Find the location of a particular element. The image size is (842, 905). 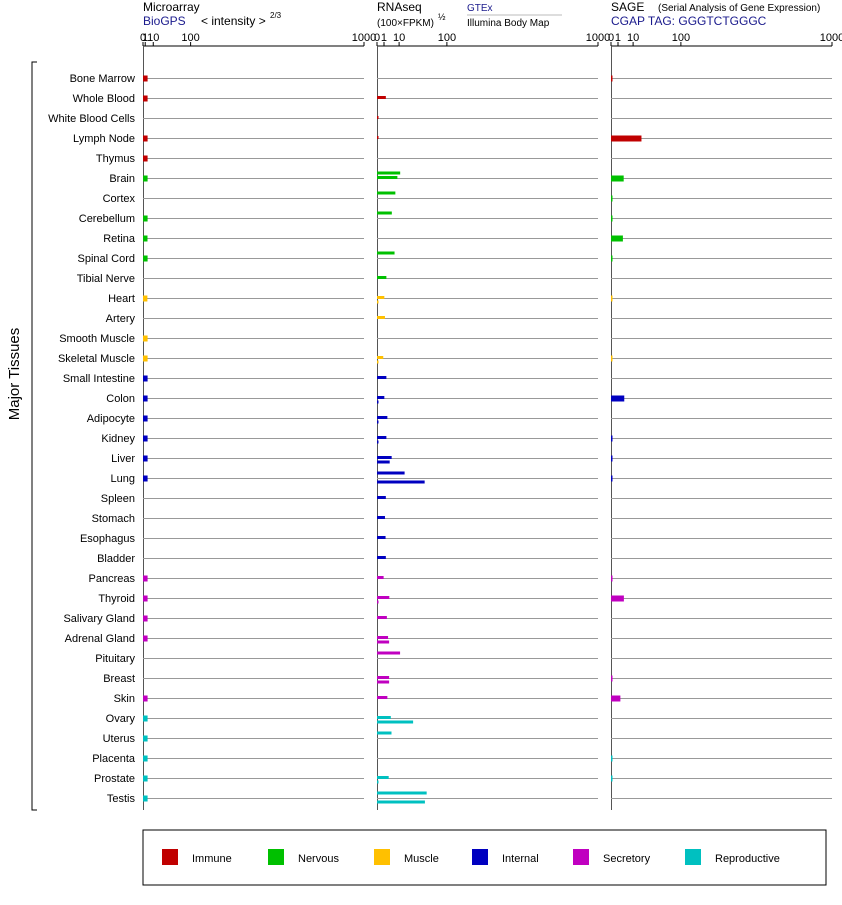

tissue-label: Adipocyte is located at coordinates (111, 419).